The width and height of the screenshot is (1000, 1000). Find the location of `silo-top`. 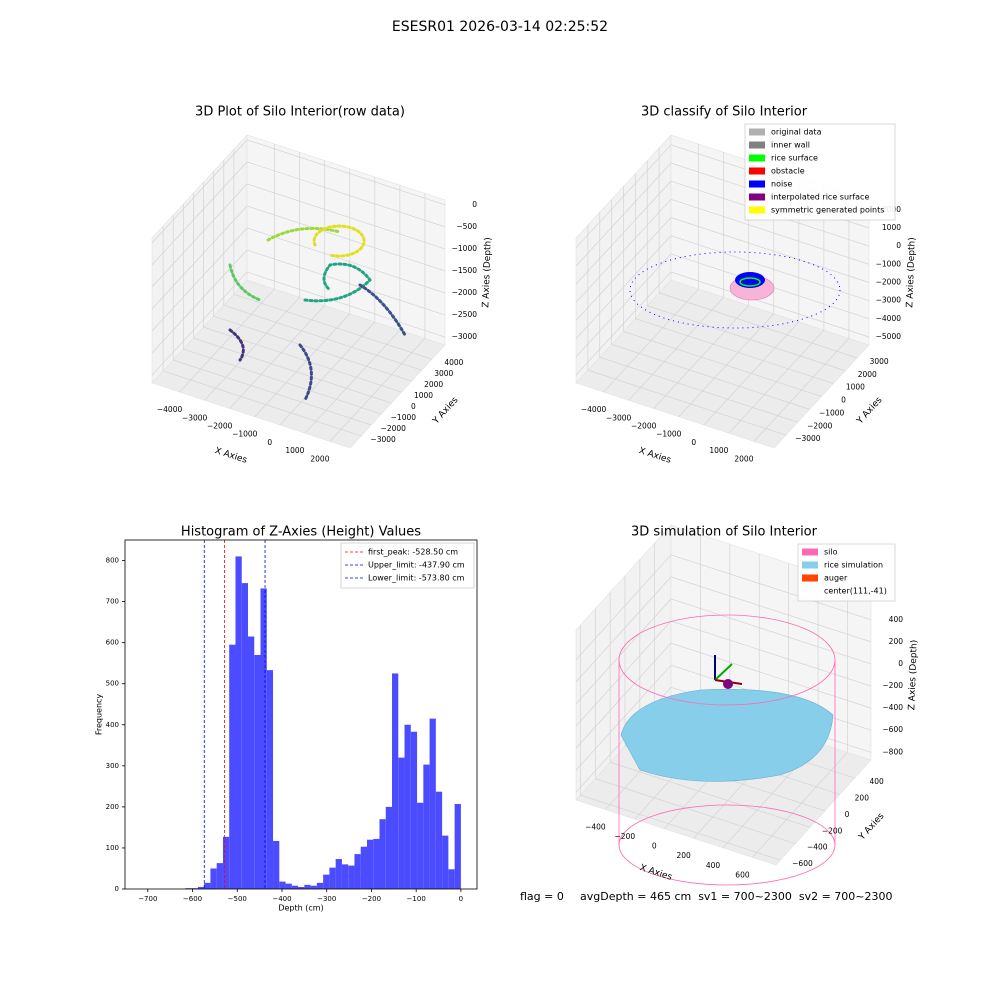

silo-top is located at coordinates (727, 660).